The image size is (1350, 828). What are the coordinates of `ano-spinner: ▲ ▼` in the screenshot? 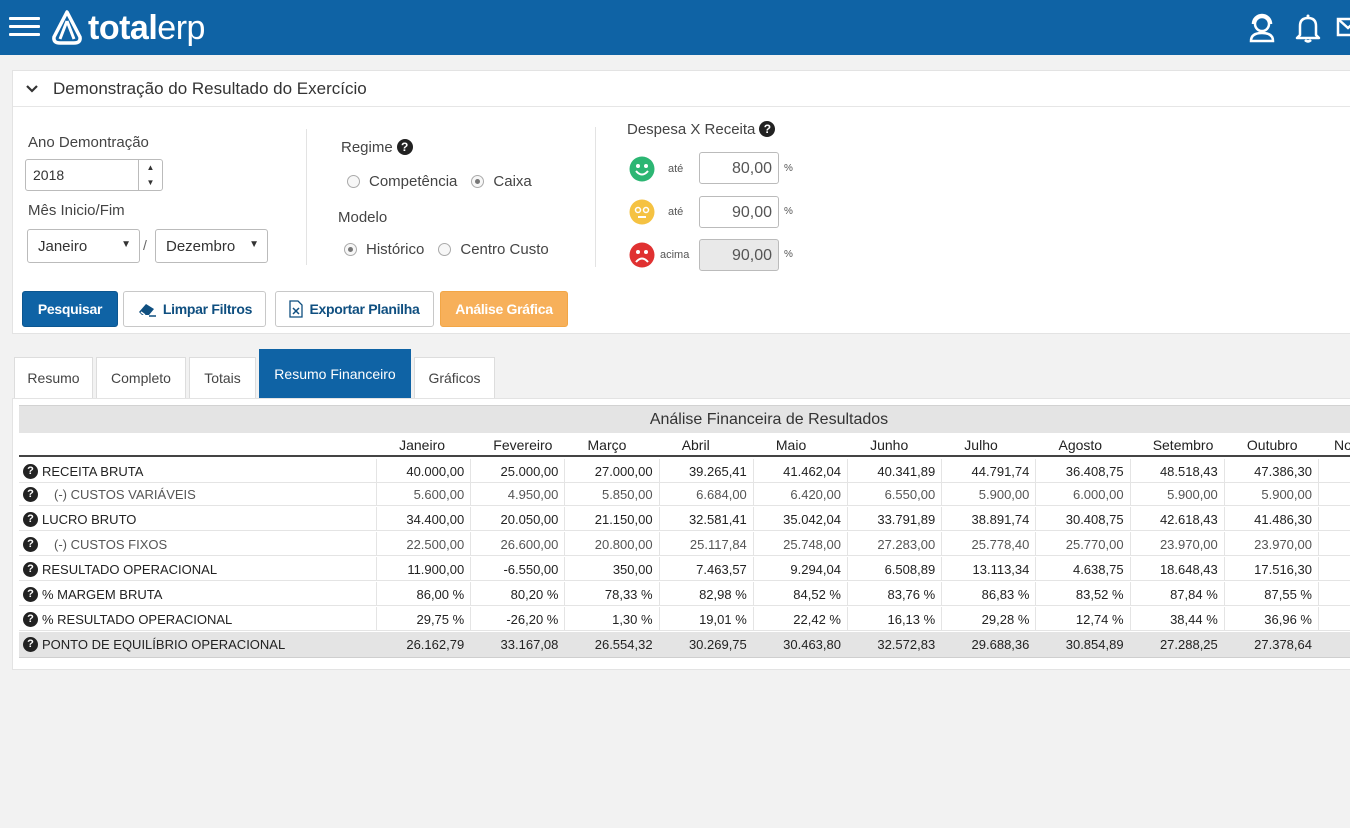 It's located at (150, 175).